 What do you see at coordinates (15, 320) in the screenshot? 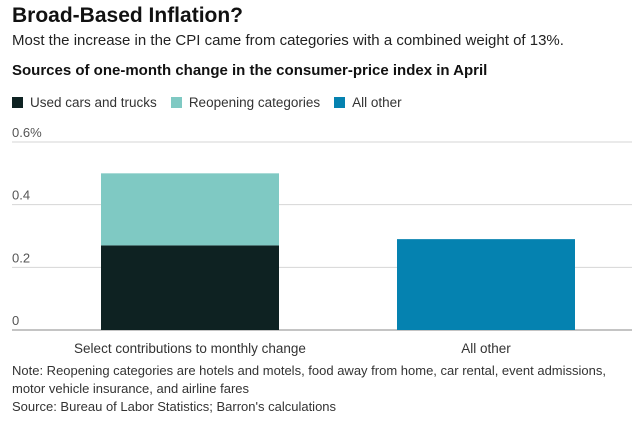
I see `y-tick-label: 0` at bounding box center [15, 320].